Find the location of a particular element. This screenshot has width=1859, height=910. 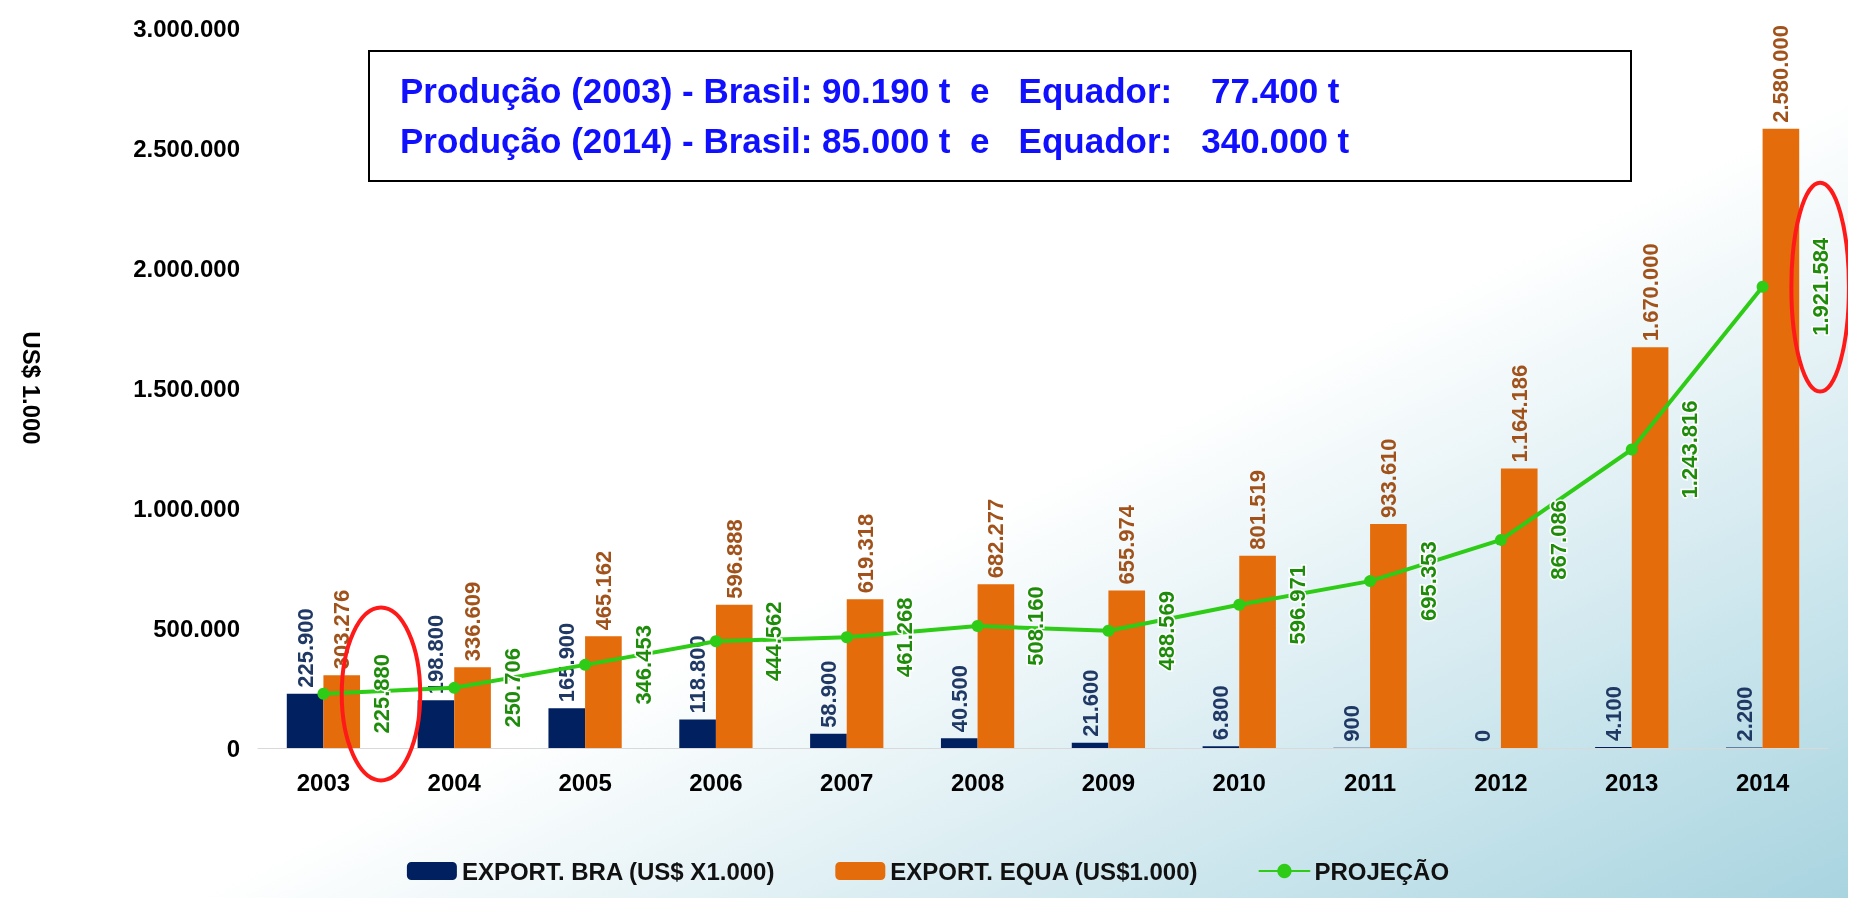

x-tick-label: 2007 is located at coordinates (847, 782).